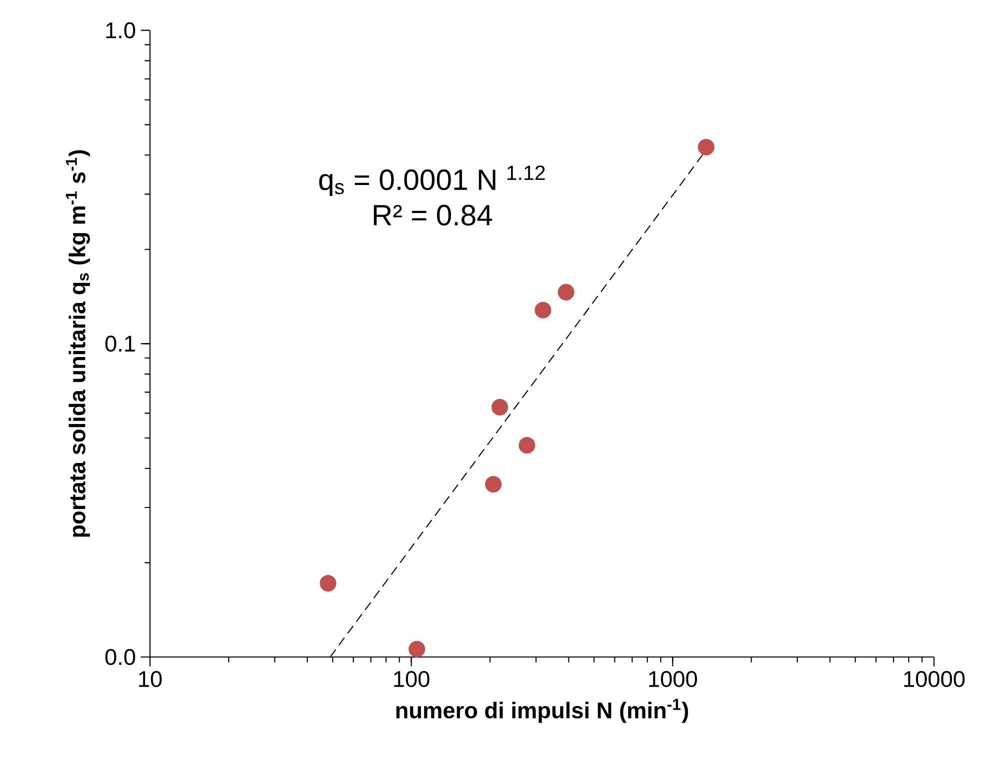  Describe the element at coordinates (121, 30) in the screenshot. I see `y-tick-label: 1.0` at that location.